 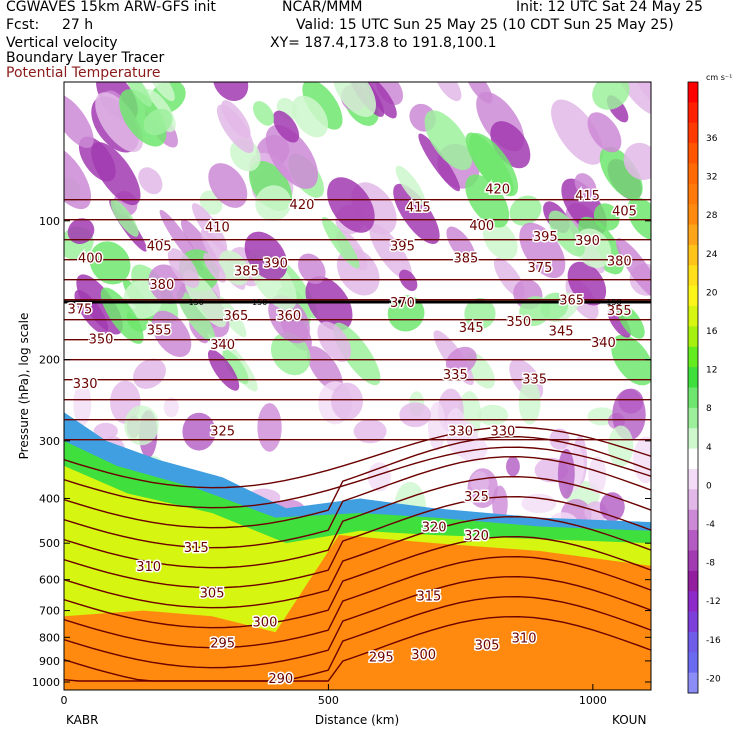 What do you see at coordinates (322, 7) in the screenshot?
I see `source-label: NCAR/MMM` at bounding box center [322, 7].